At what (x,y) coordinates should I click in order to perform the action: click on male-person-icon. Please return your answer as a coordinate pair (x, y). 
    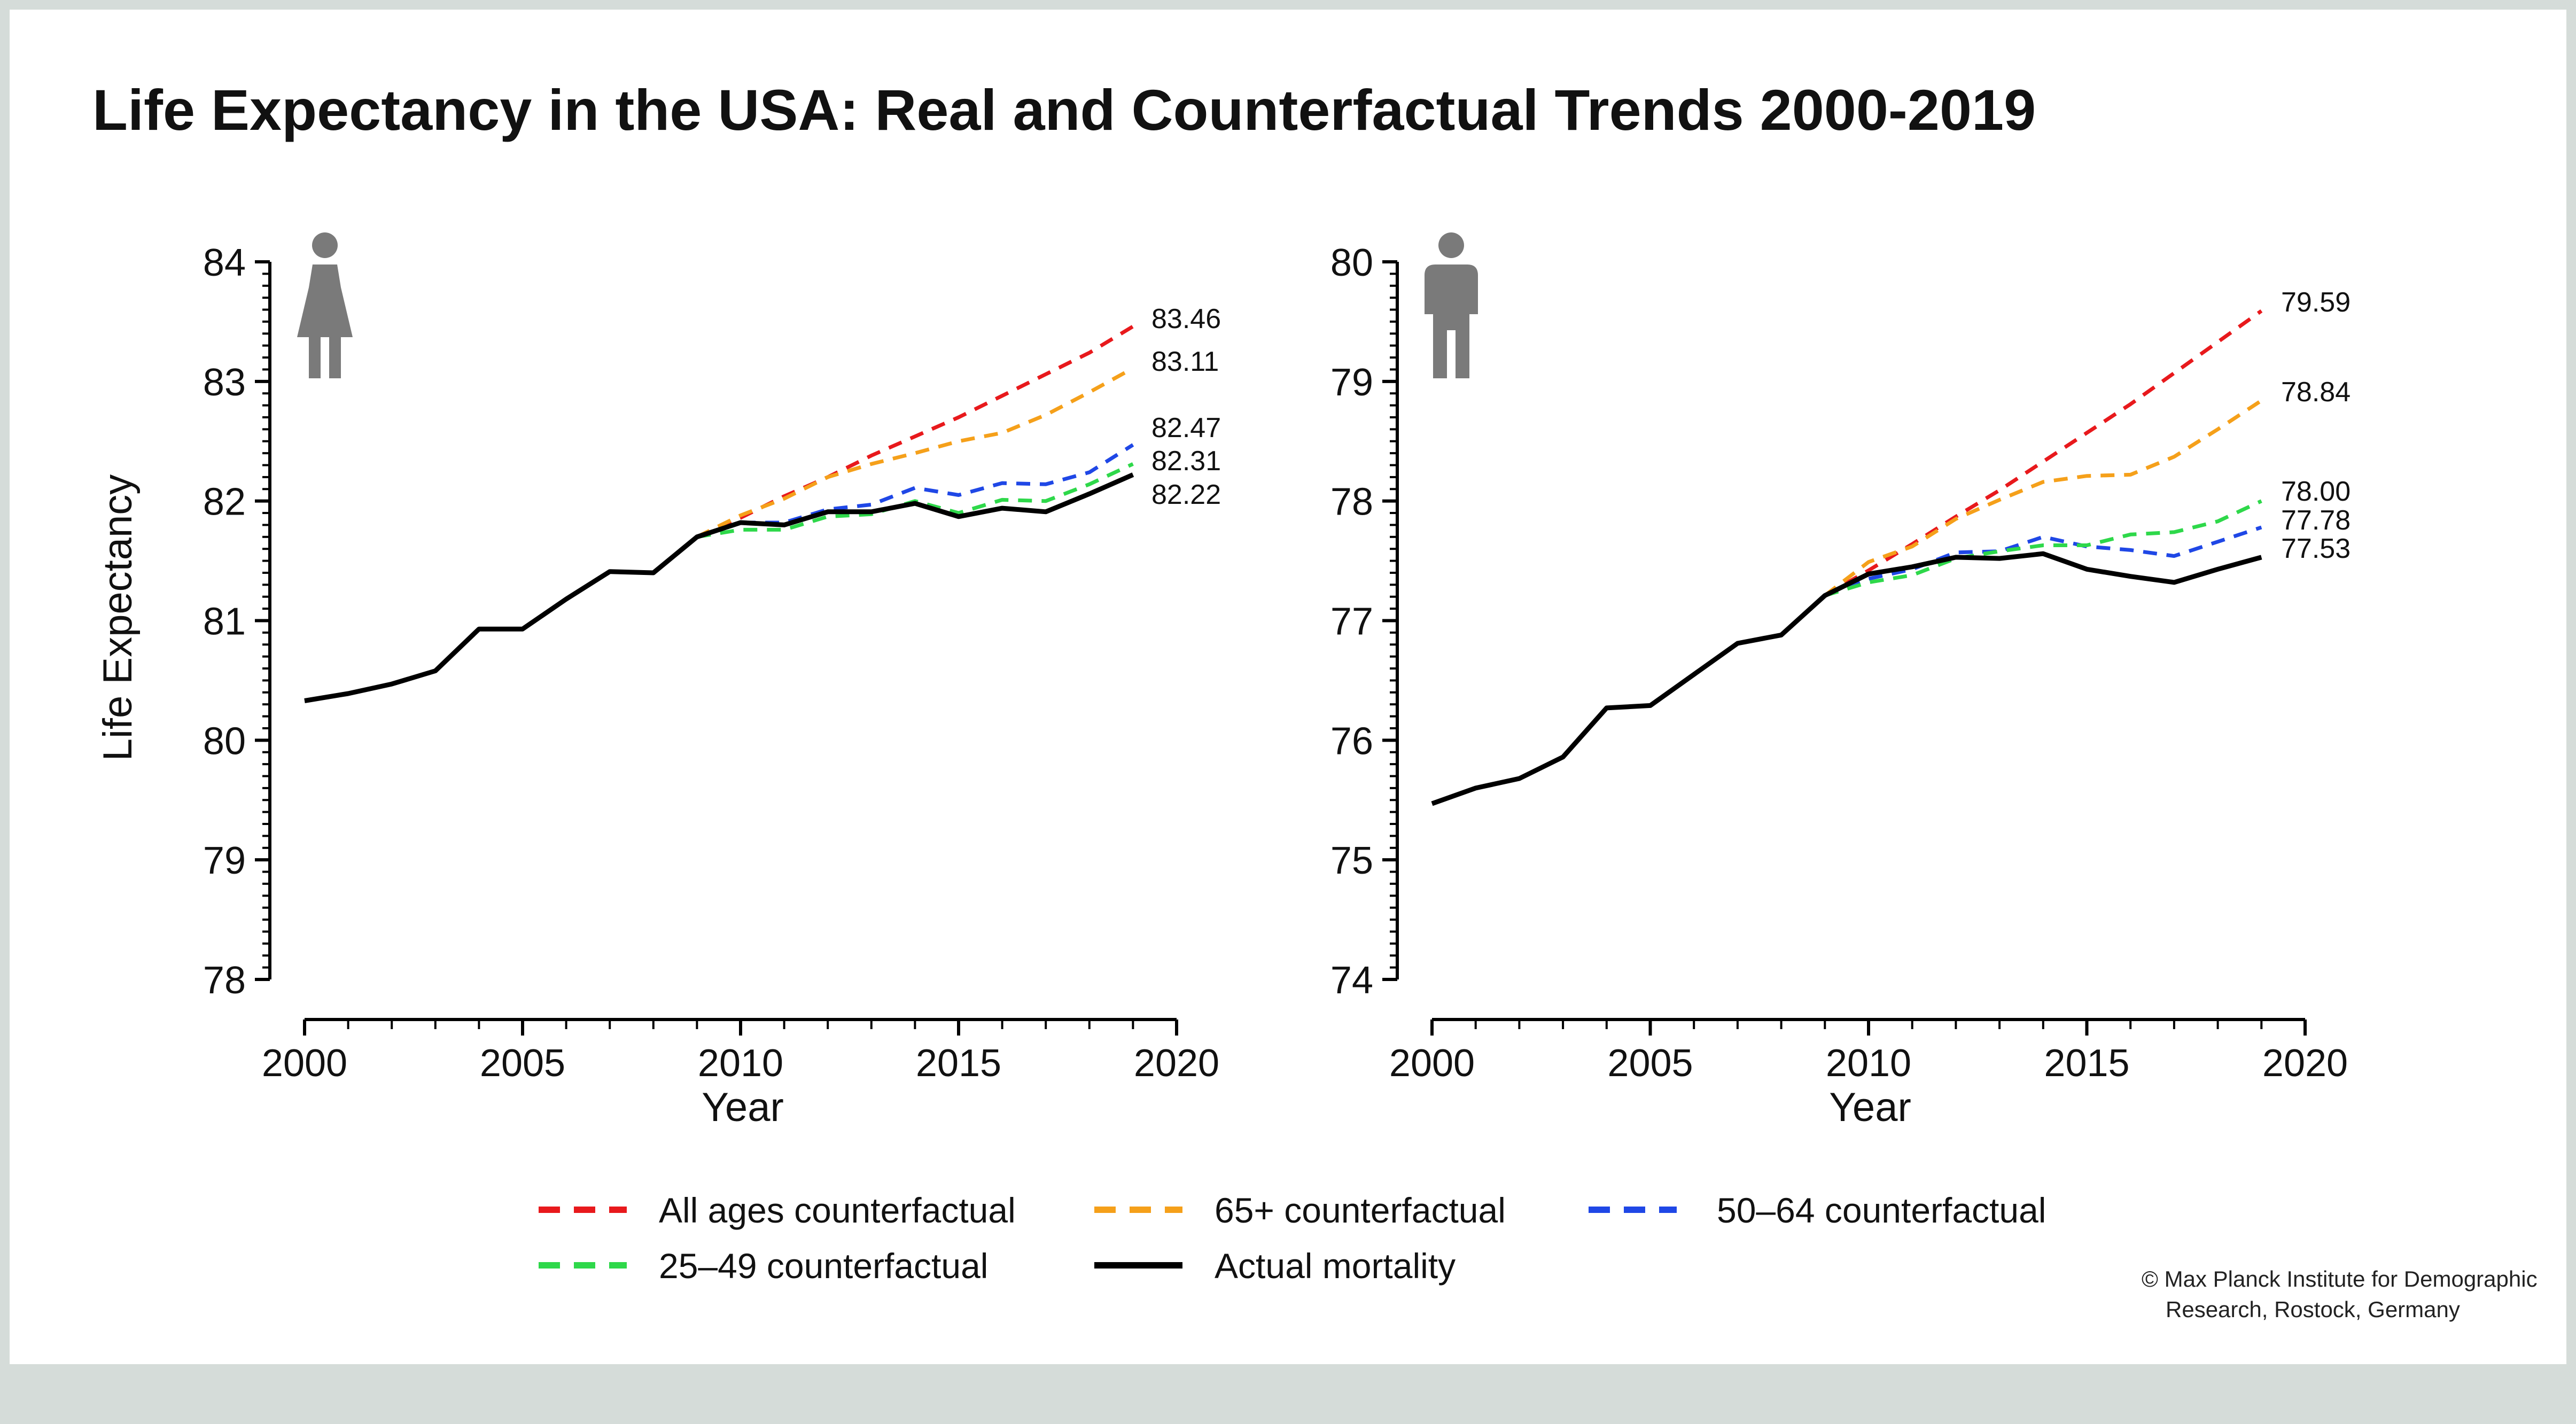
    Looking at the image, I should click on (1451, 305).